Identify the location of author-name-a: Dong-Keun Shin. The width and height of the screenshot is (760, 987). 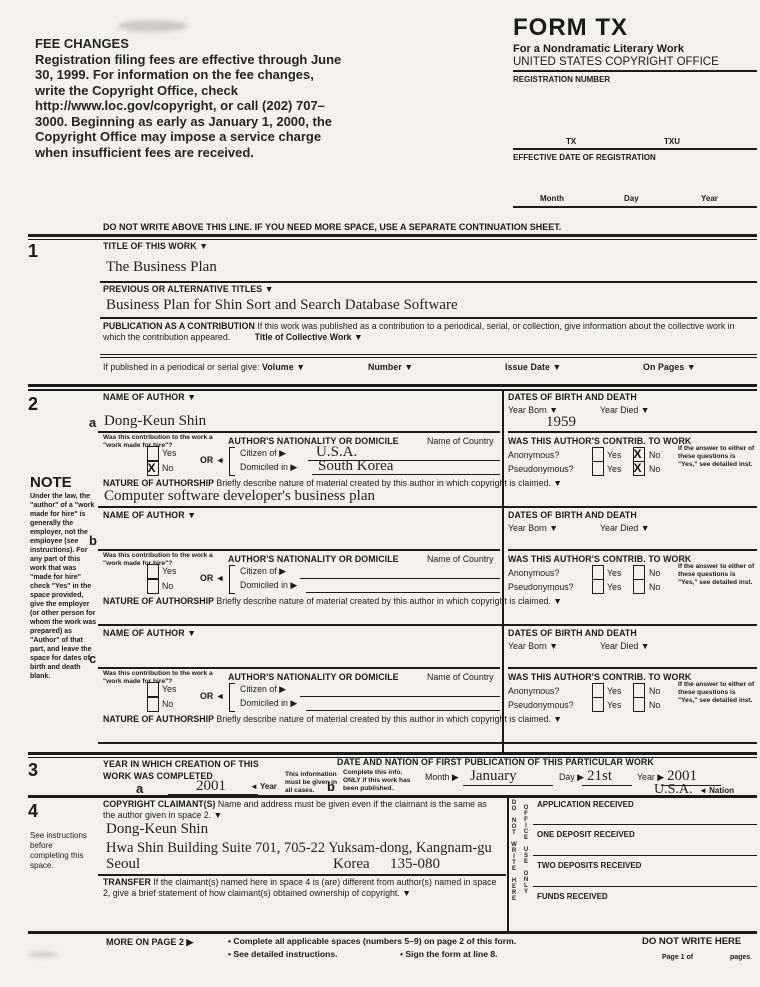
(155, 421).